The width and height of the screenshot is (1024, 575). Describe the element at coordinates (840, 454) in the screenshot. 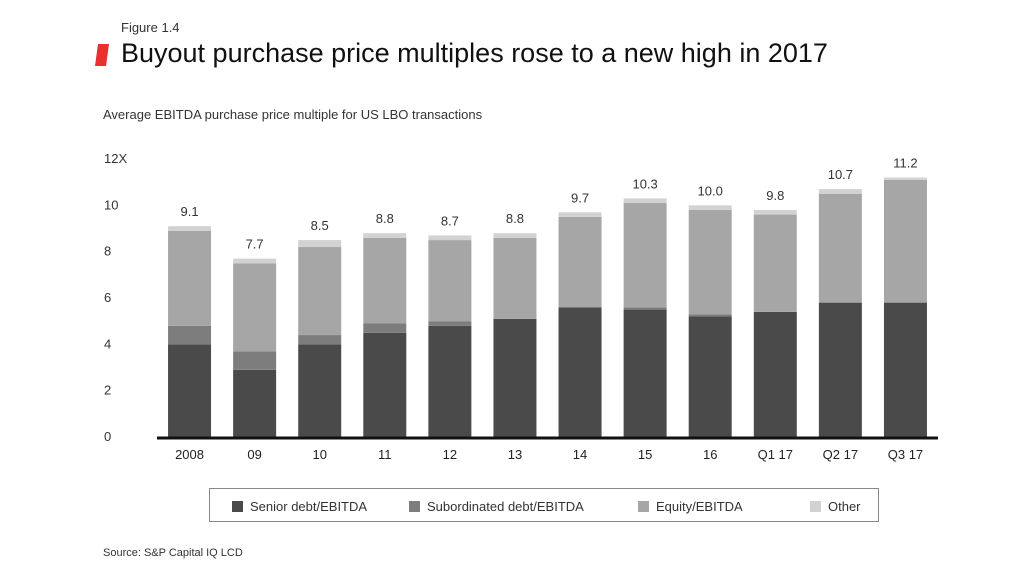

I see `x-category-label: Q2 17` at that location.